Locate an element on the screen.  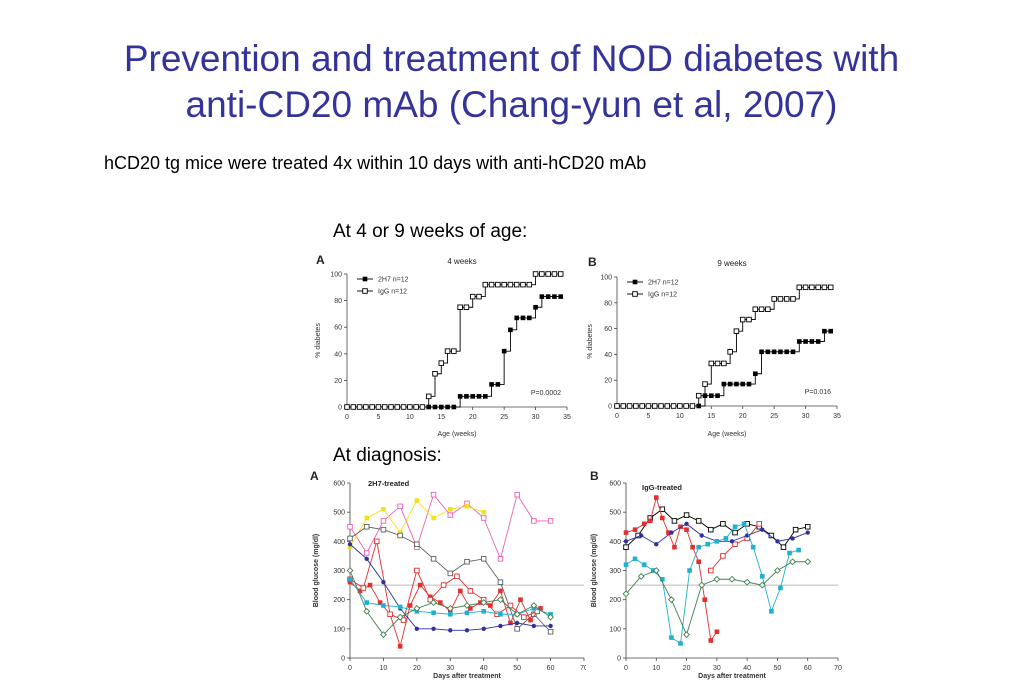
label-at-diagnosis: At diagnosis: is located at coordinates (387, 455).